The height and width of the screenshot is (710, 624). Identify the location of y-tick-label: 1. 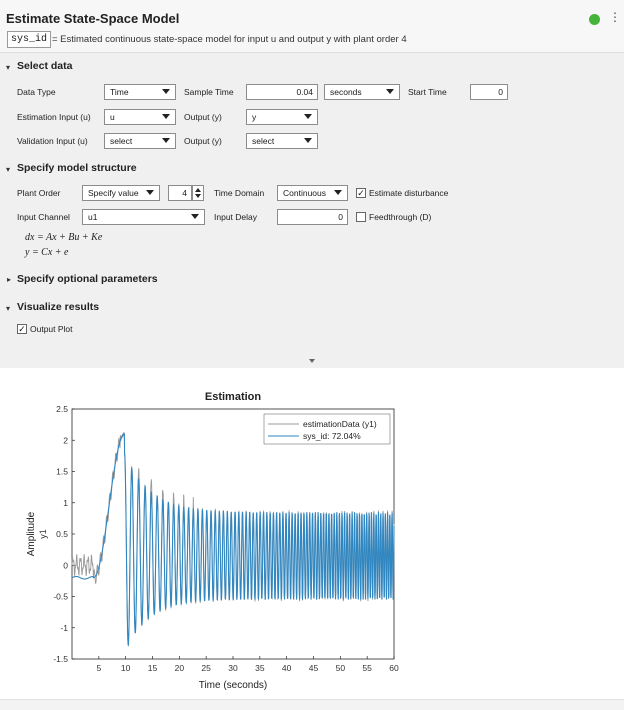
(65, 503).